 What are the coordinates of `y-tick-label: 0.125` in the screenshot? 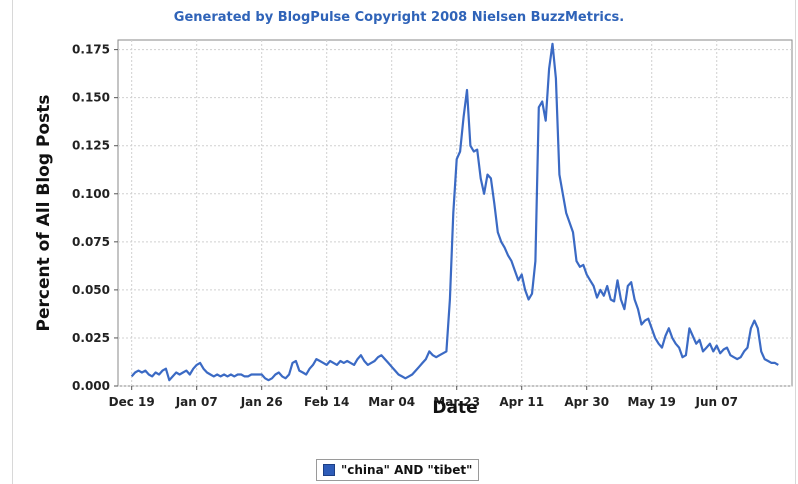 It's located at (91, 146).